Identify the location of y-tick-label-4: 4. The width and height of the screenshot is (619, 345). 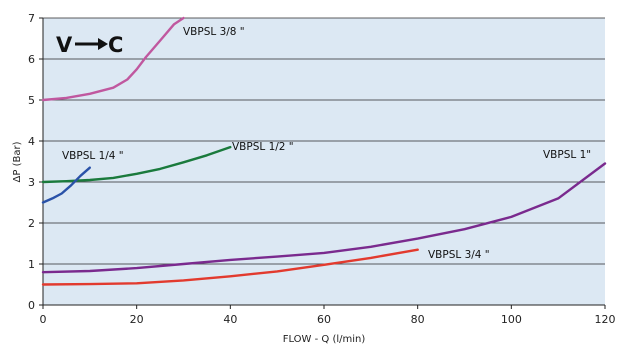
(31, 141).